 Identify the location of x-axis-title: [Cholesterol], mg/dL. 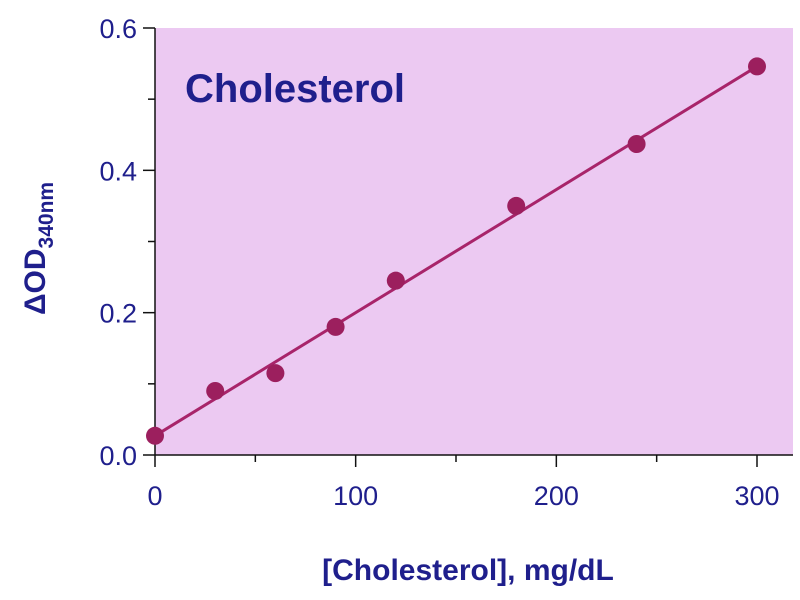
(468, 570).